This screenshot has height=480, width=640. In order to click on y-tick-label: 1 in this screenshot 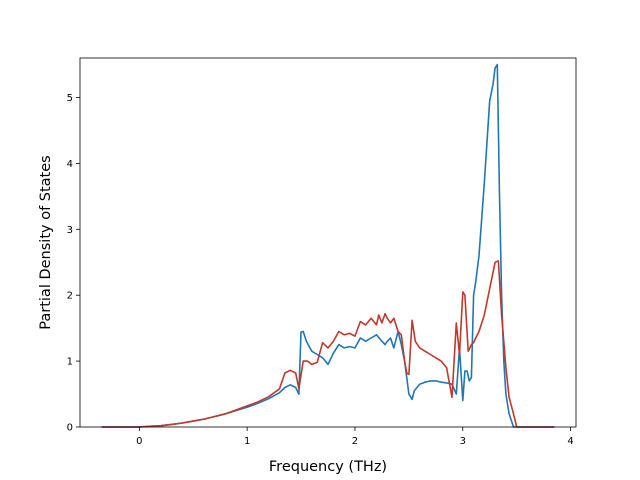, I will do `click(70, 362)`.